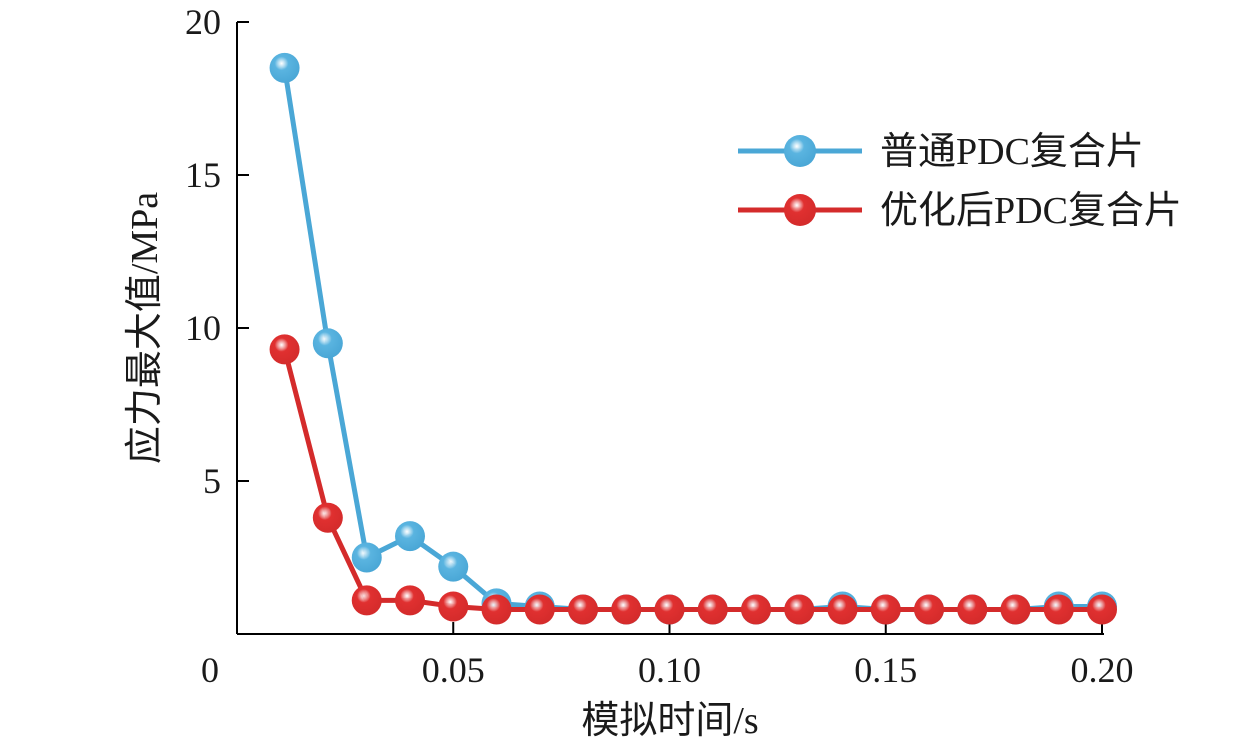 This screenshot has height=749, width=1259. I want to click on legend-item-optimized: 优化后PDC复合片, so click(960, 211).